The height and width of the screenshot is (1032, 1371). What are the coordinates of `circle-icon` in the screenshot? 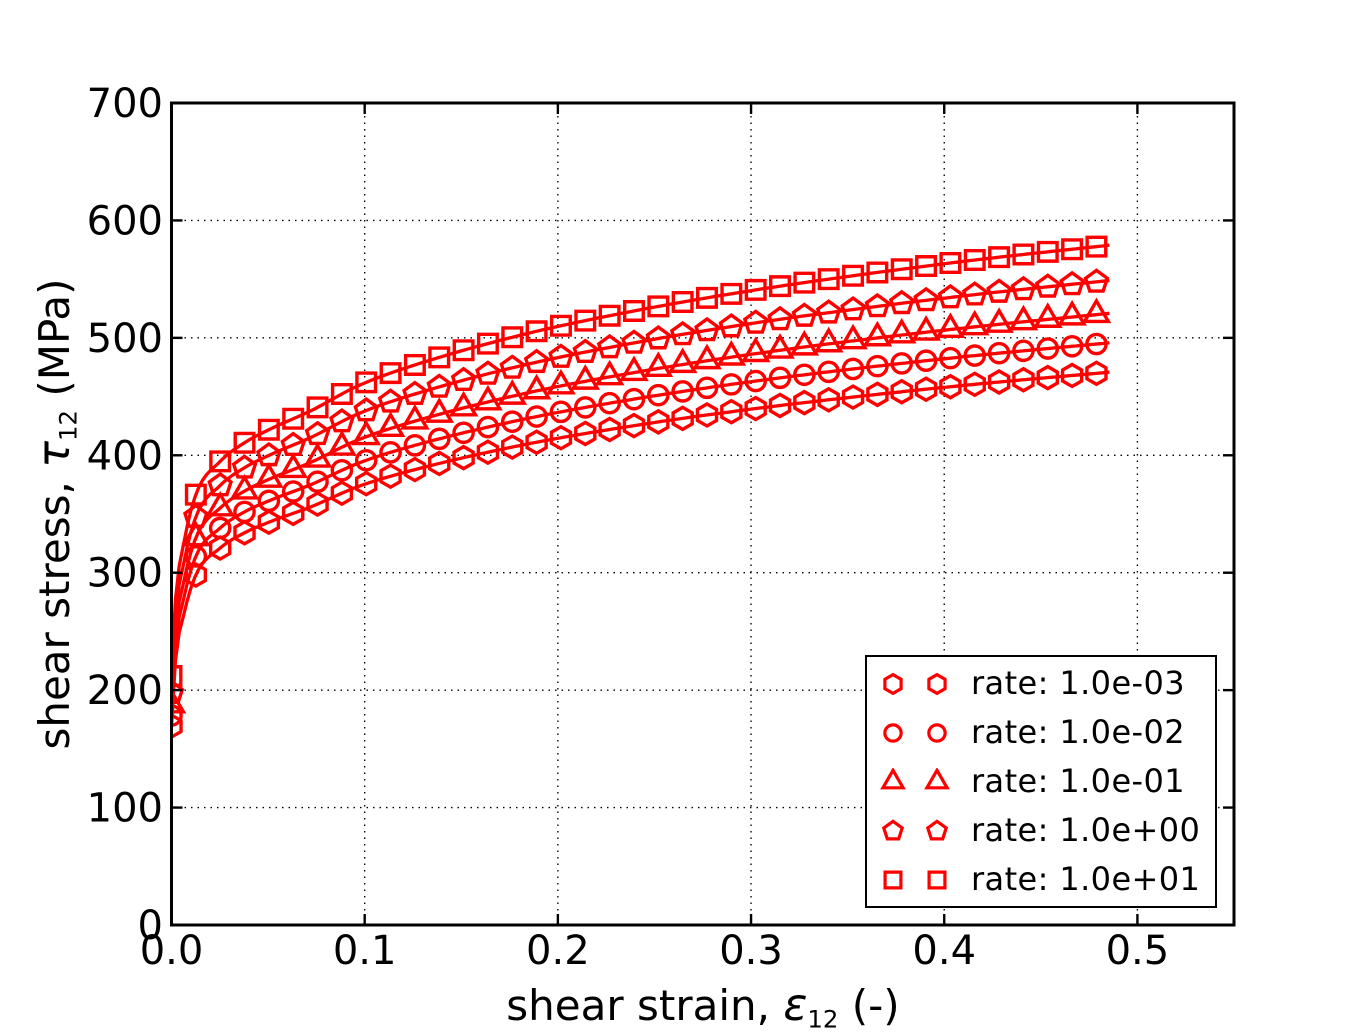 It's located at (893, 732).